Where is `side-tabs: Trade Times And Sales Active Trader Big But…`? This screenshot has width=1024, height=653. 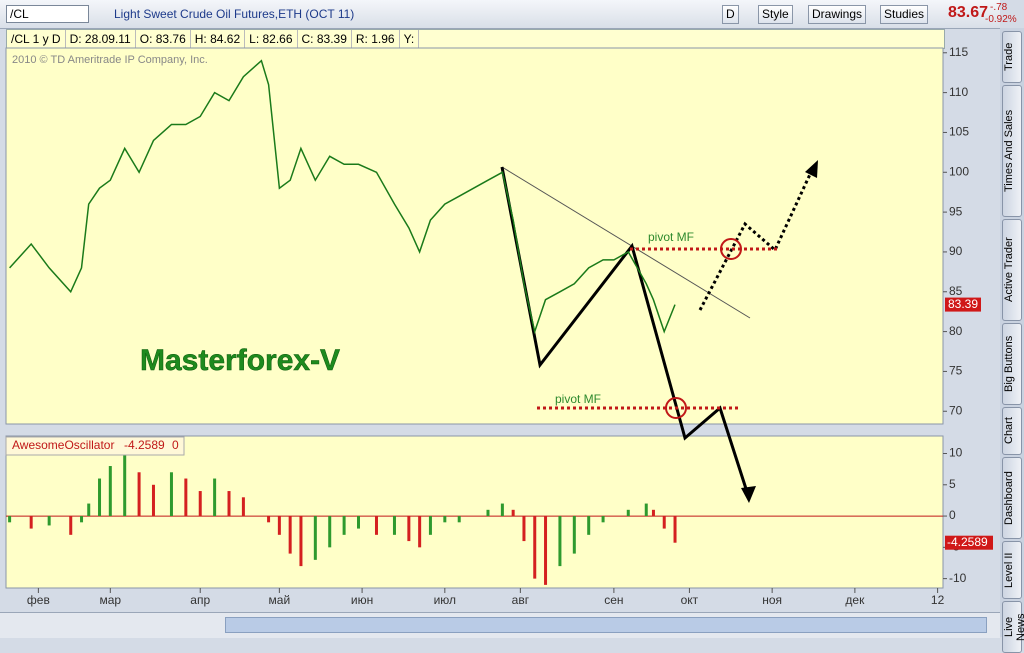 side-tabs: Trade Times And Sales Active Trader Big But… is located at coordinates (1012, 340).